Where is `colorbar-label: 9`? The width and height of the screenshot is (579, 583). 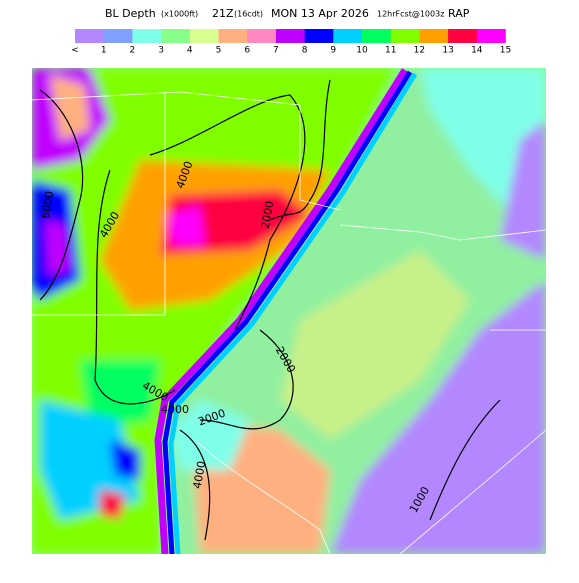 colorbar-label: 9 is located at coordinates (333, 51).